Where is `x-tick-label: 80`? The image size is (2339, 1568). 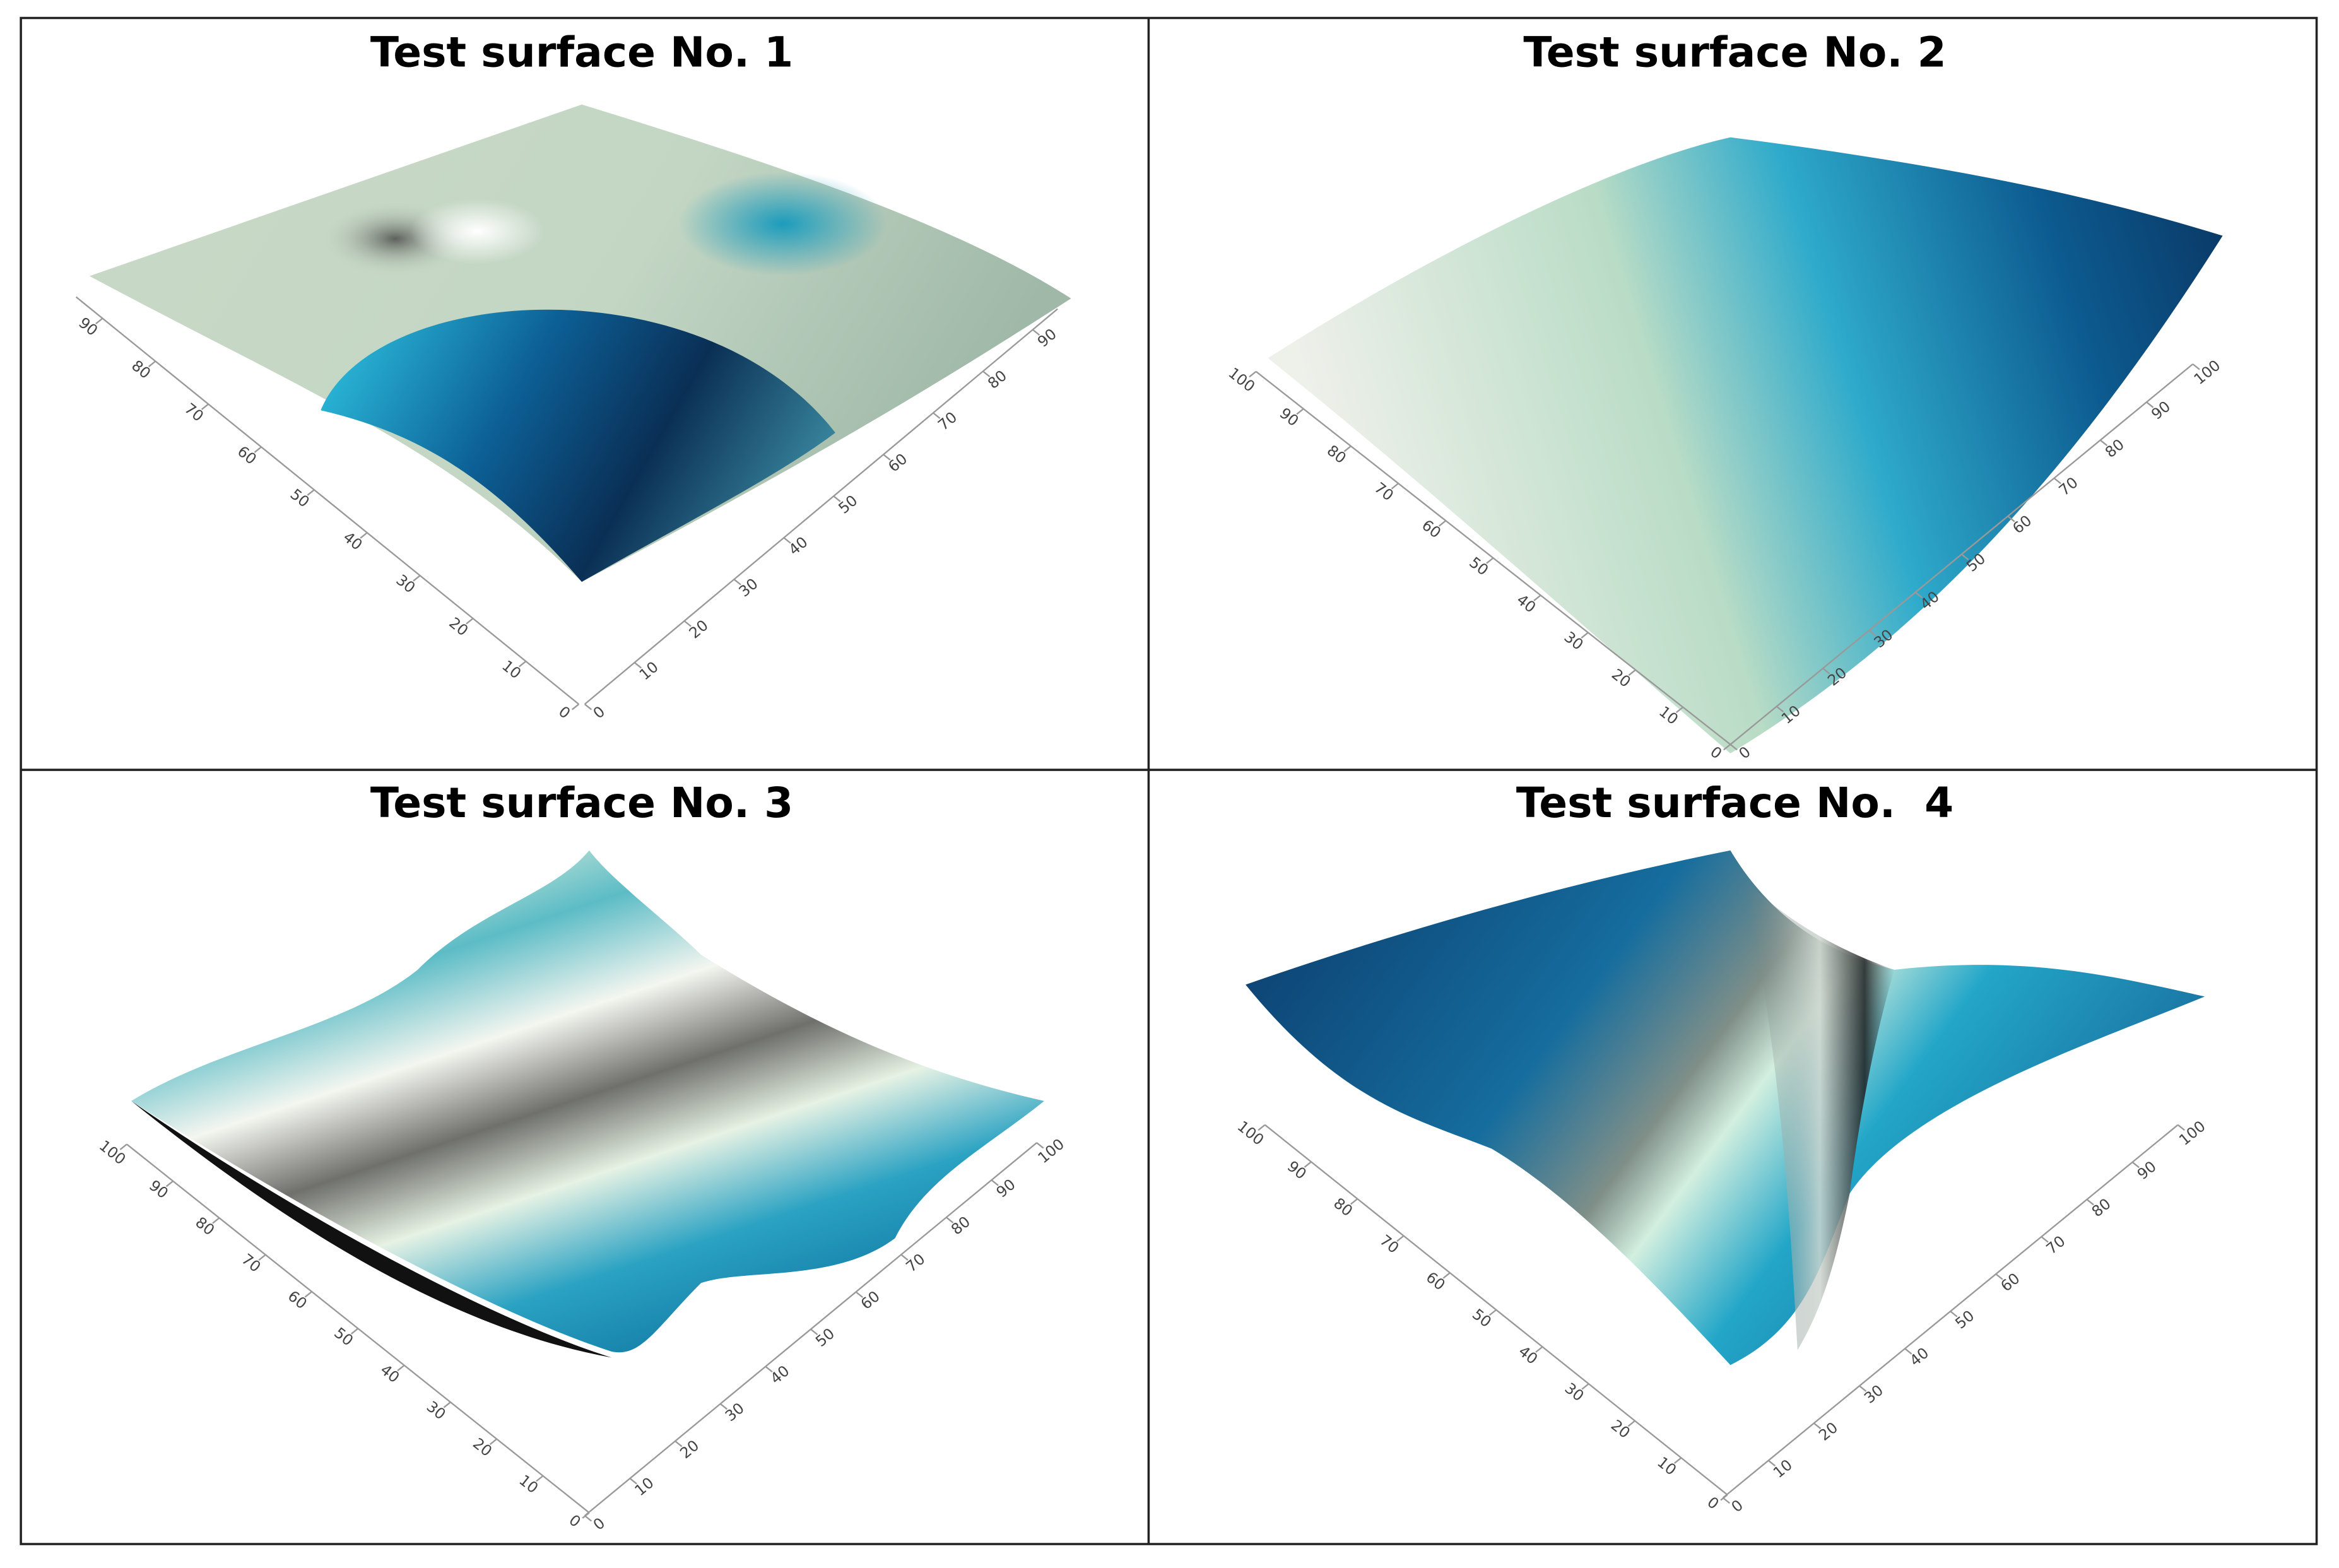
x-tick-label: 80 is located at coordinates (141, 370).